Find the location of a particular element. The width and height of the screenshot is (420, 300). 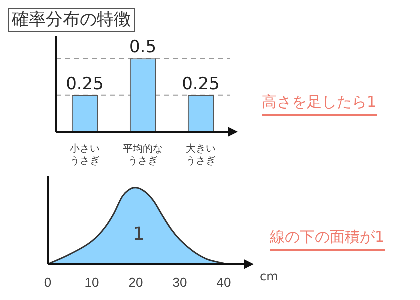

x-tick-label: 30 is located at coordinates (180, 282).